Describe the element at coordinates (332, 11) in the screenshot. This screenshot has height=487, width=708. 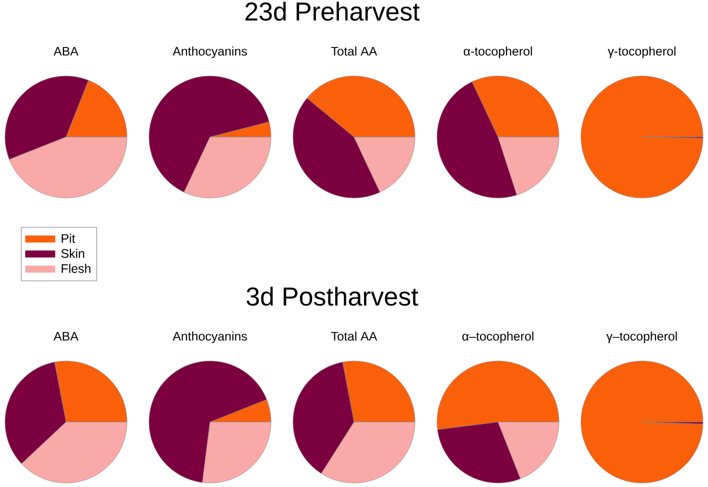
I see `text: 23d Preharvest` at that location.